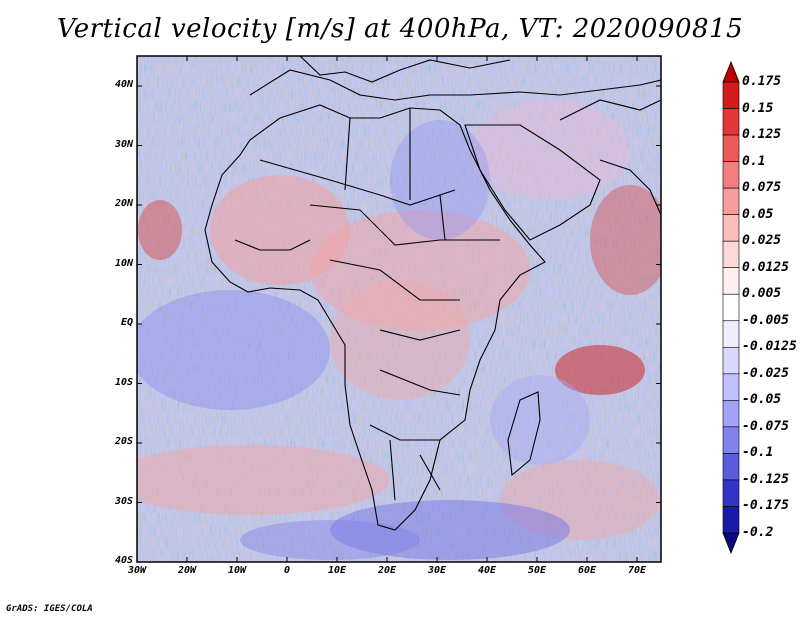 The width and height of the screenshot is (800, 618). What do you see at coordinates (123, 263) in the screenshot?
I see `lat-label: 10N` at bounding box center [123, 263].